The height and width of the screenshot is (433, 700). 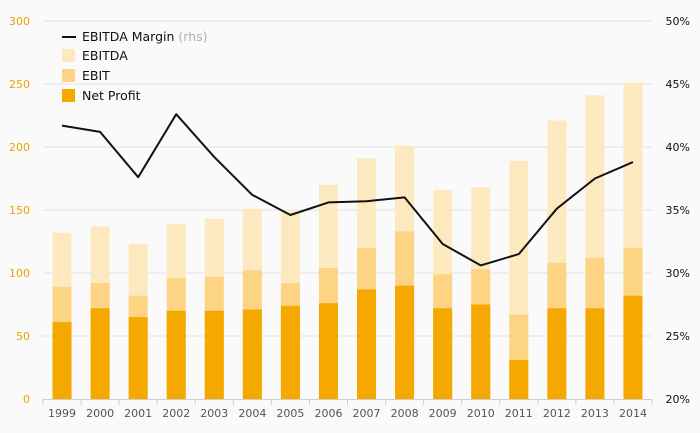 I want to click on bar-net-profit-2004, so click(x=252, y=354).